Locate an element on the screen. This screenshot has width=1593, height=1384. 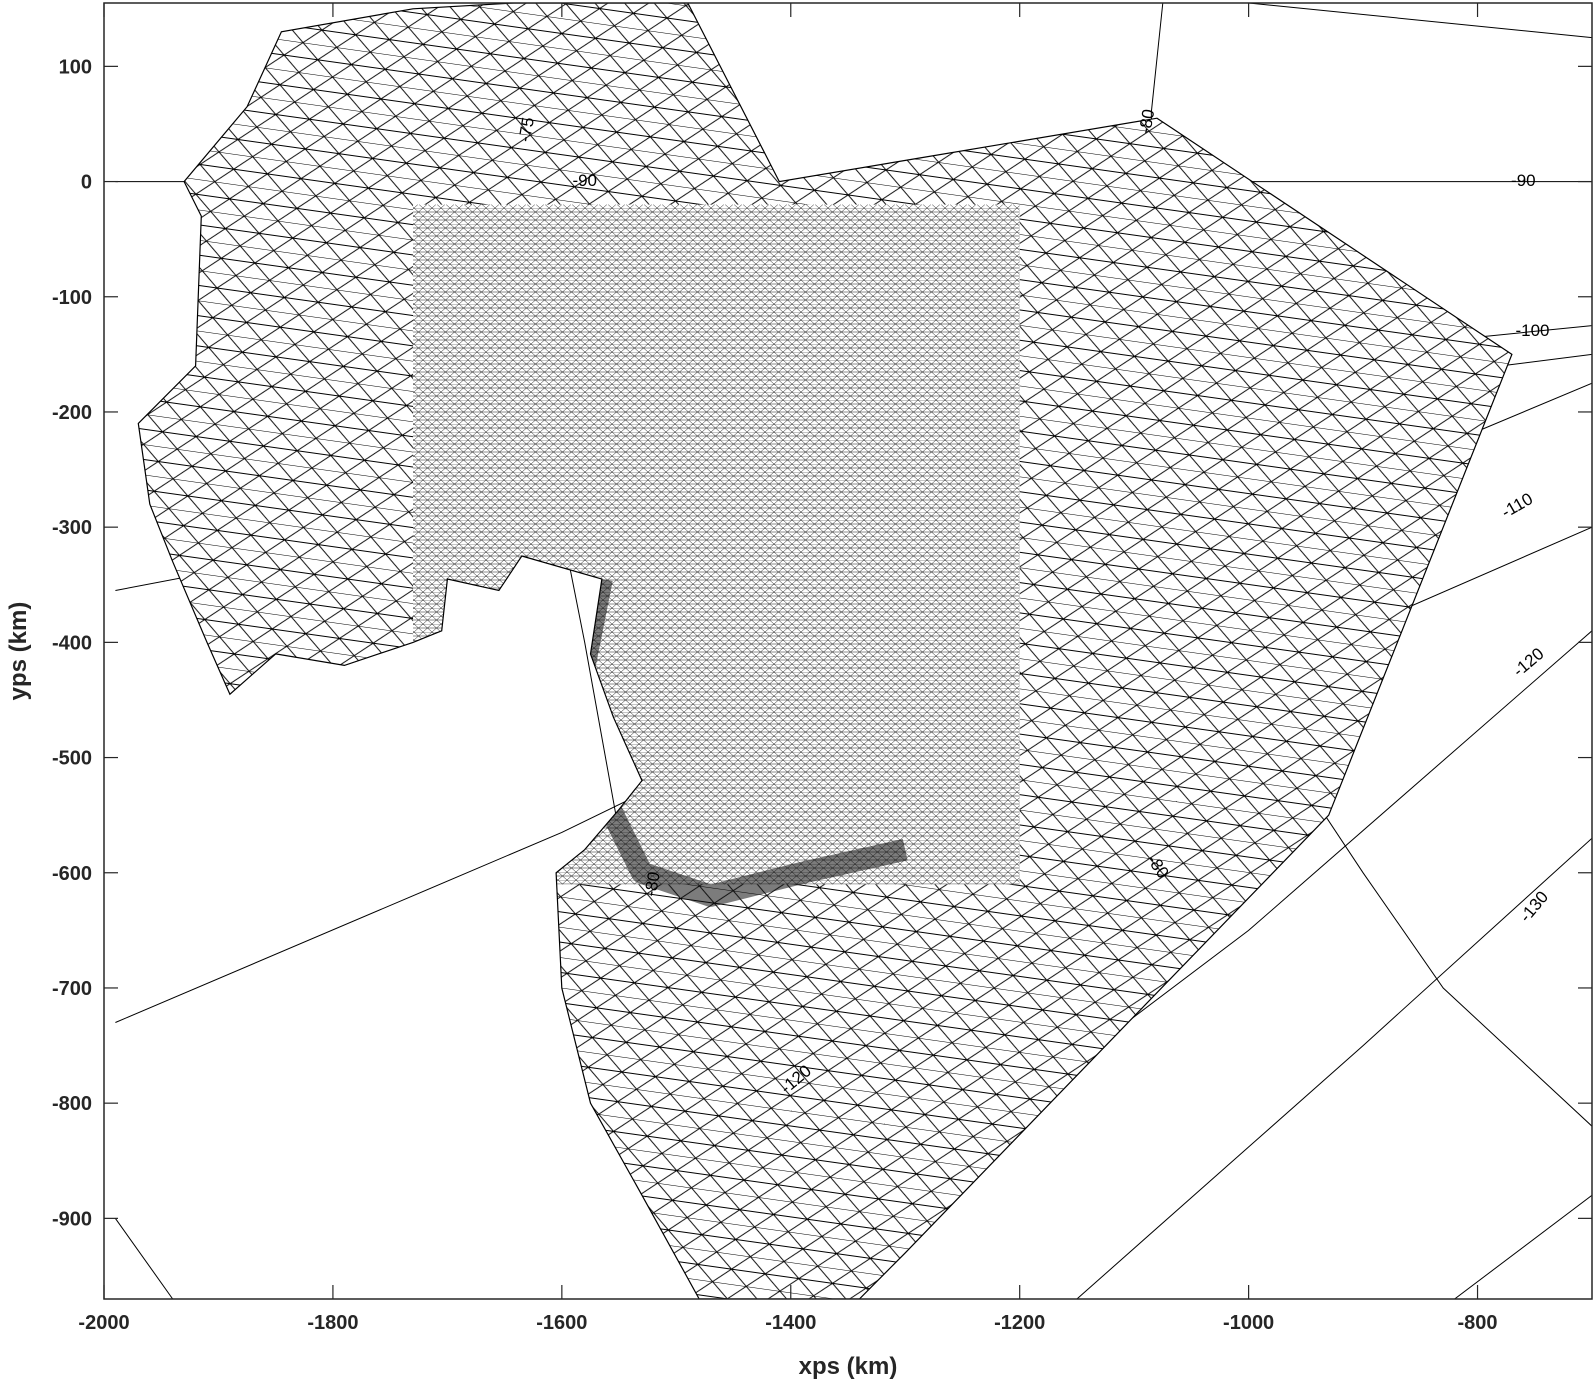
y-tick-label-4: -300 is located at coordinates (72, 528).